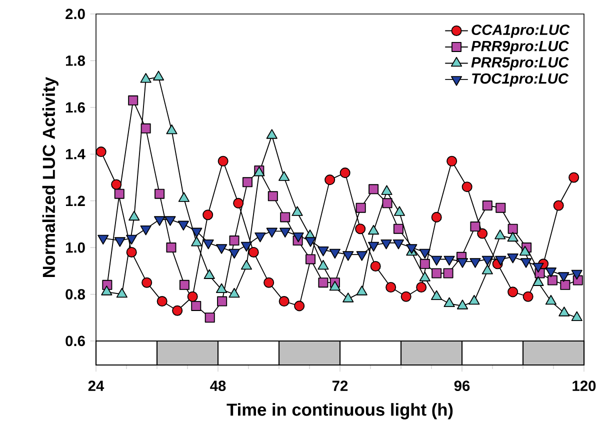 This screenshot has height=448, width=603. Describe the element at coordinates (76, 154) in the screenshot. I see `y-tick-label: 1.4` at that location.